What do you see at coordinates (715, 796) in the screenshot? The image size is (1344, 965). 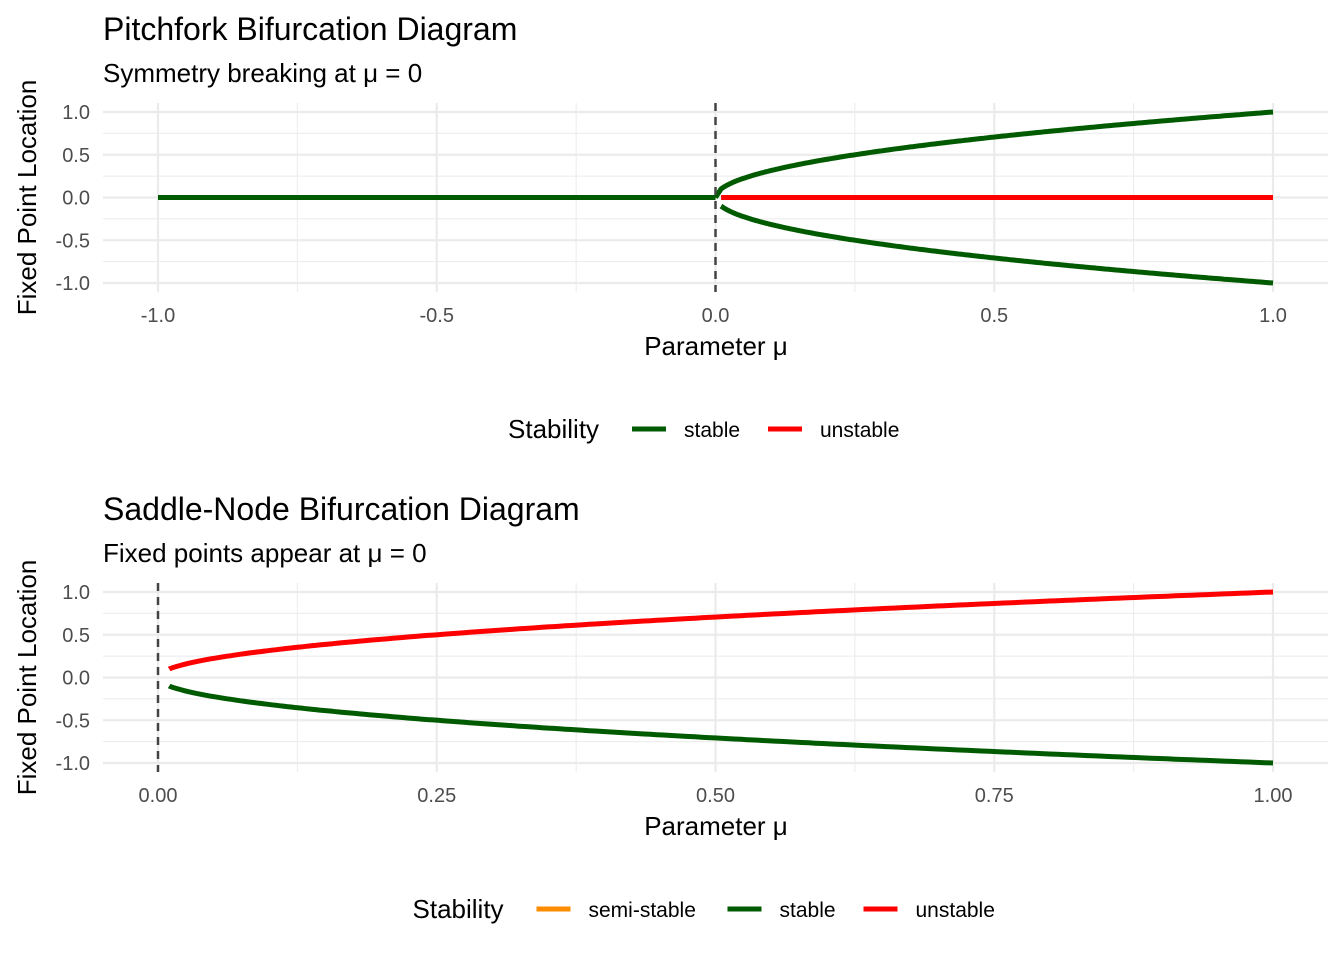 I see `x-tick-label: 0.50` at bounding box center [715, 796].